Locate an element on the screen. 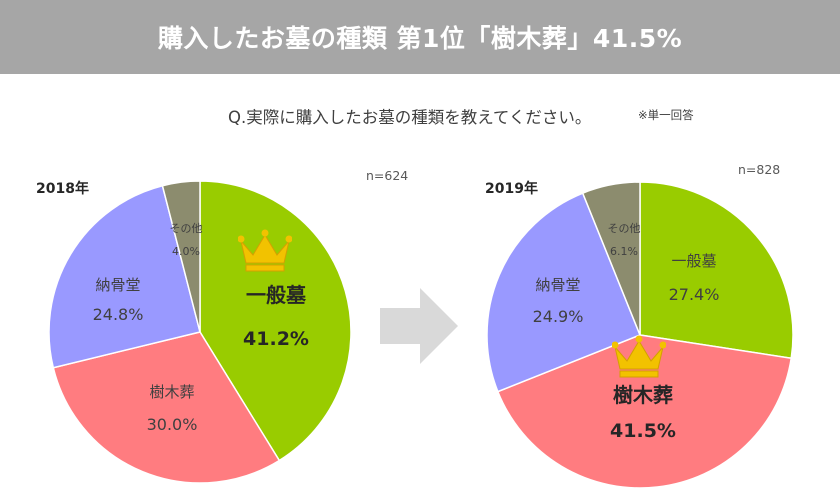 This screenshot has height=494, width=840. slice-value-ippan: 41.2% is located at coordinates (276, 339).